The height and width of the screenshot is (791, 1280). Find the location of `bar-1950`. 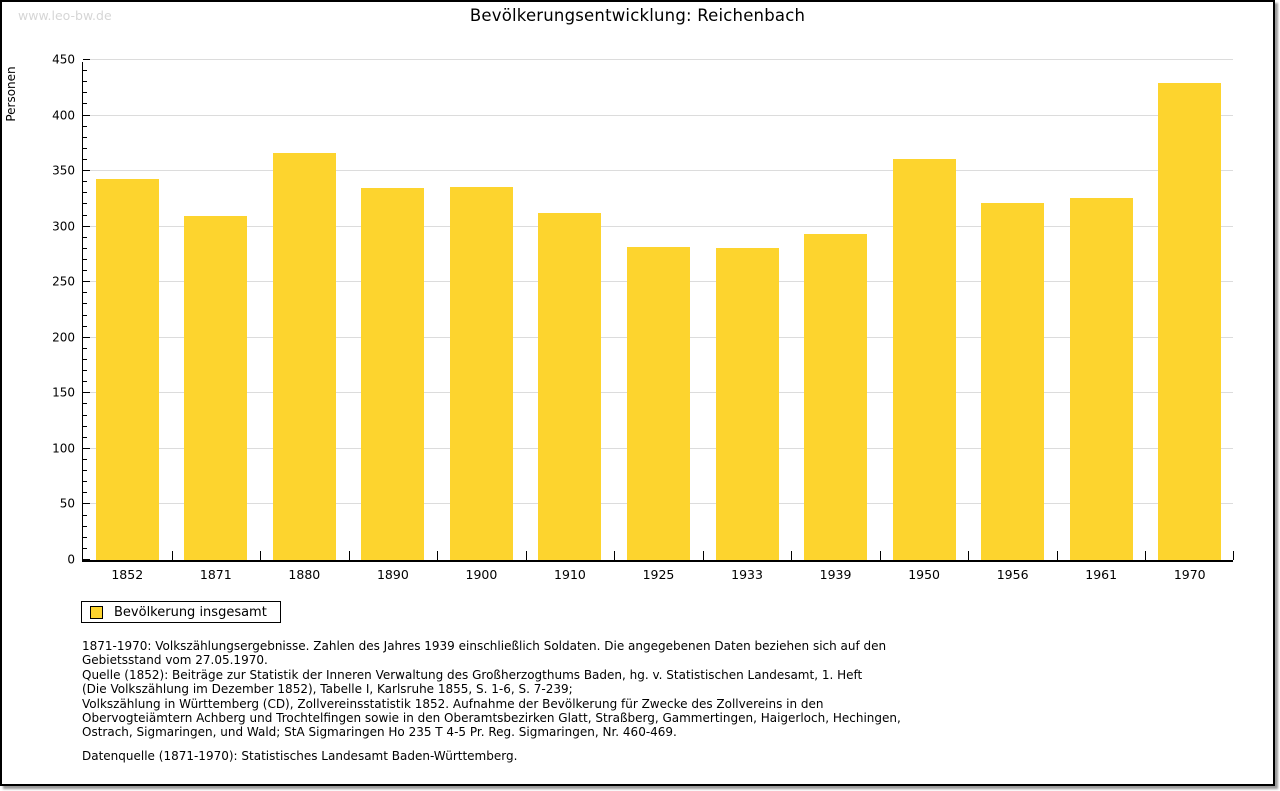

bar-1950 is located at coordinates (924, 359).